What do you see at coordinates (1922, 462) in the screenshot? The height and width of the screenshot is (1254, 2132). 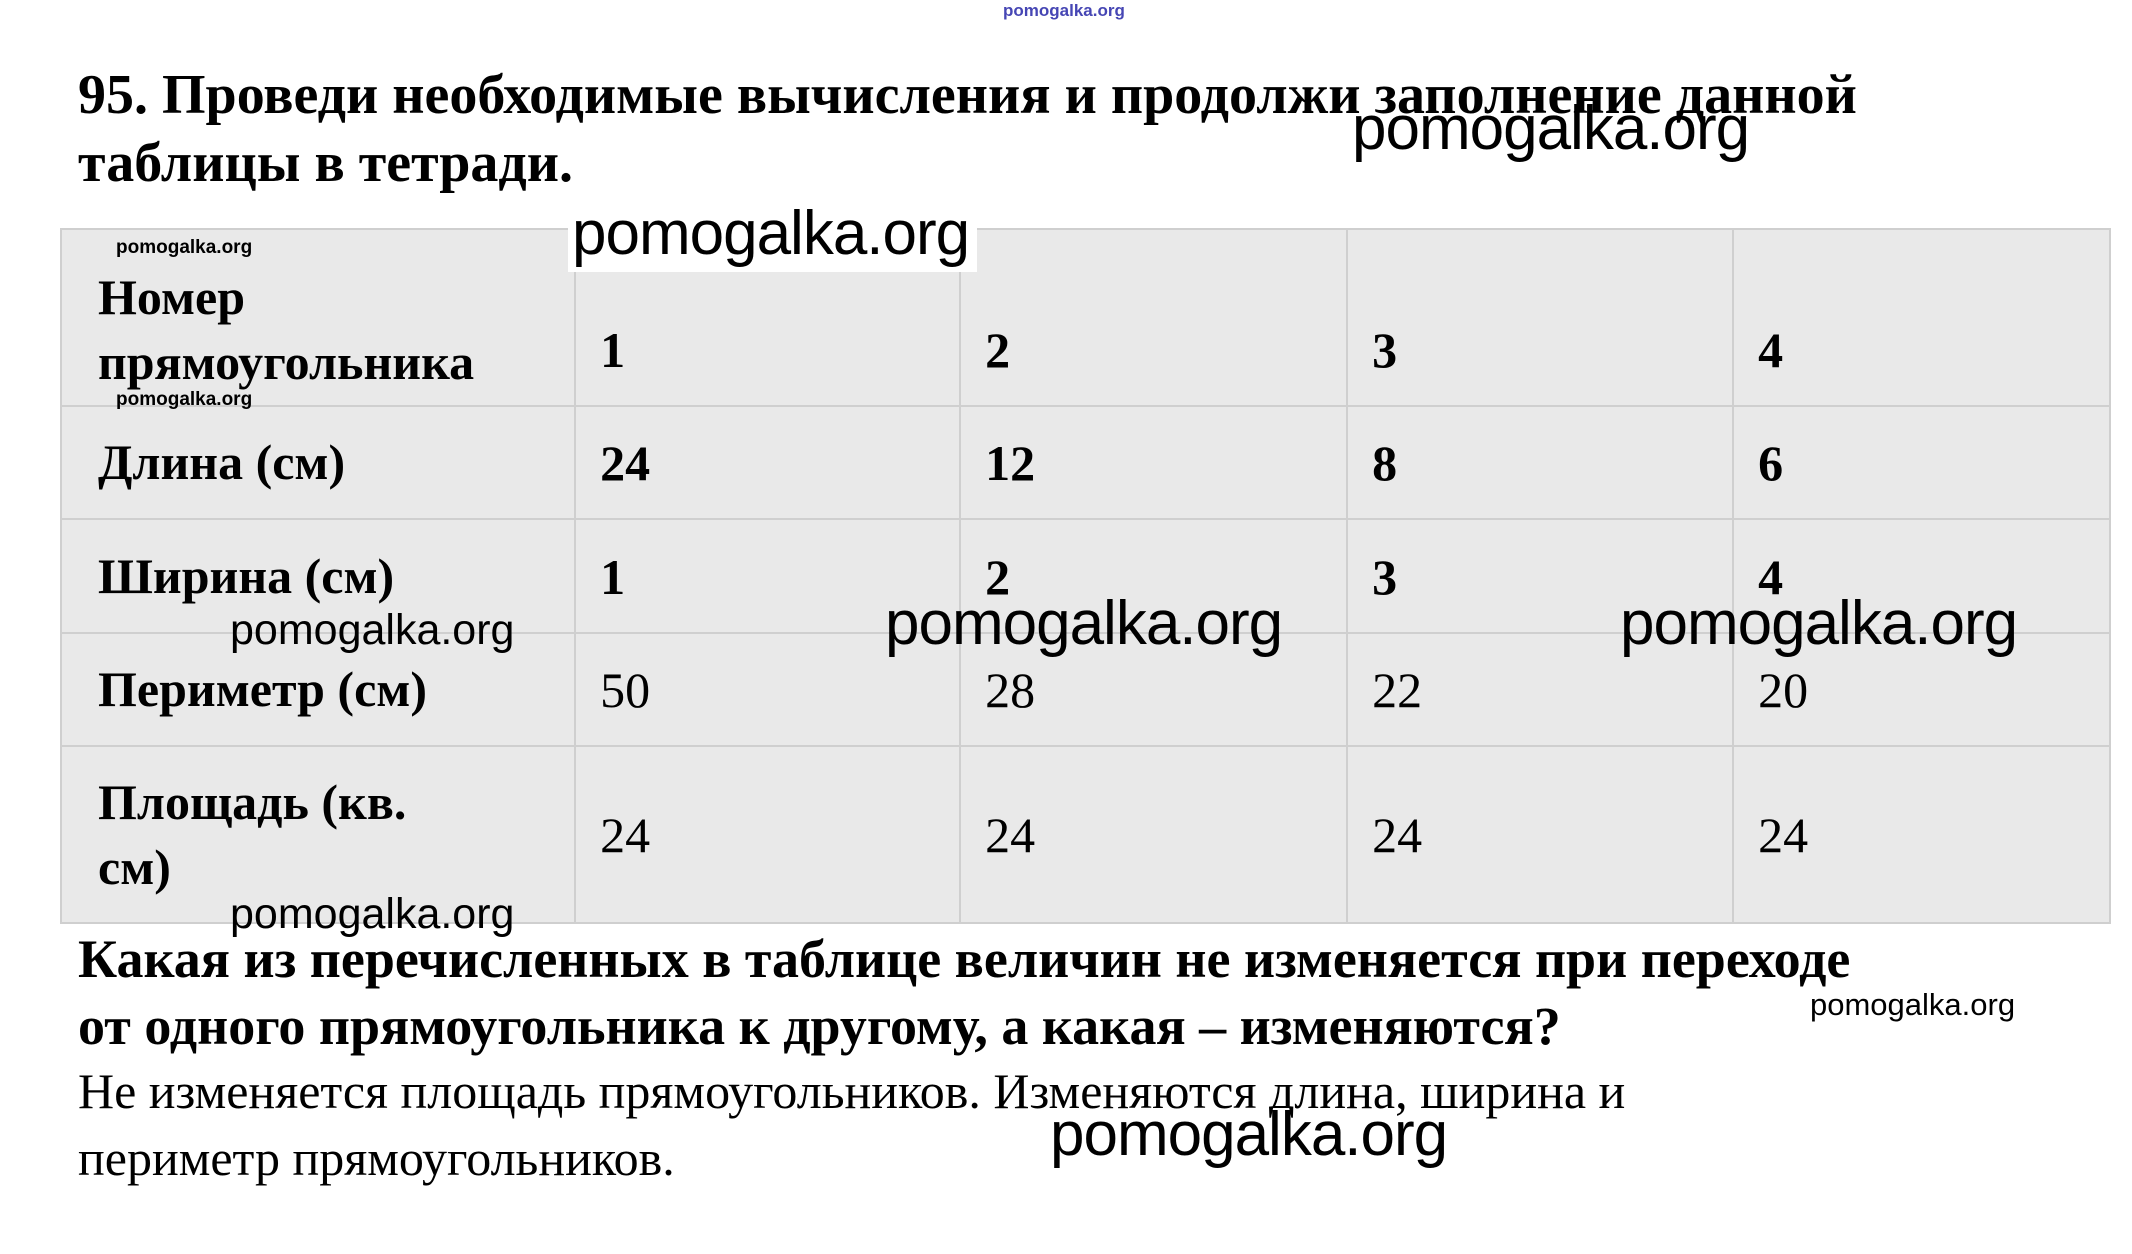 I see `cell-length-4: 6` at bounding box center [1922, 462].